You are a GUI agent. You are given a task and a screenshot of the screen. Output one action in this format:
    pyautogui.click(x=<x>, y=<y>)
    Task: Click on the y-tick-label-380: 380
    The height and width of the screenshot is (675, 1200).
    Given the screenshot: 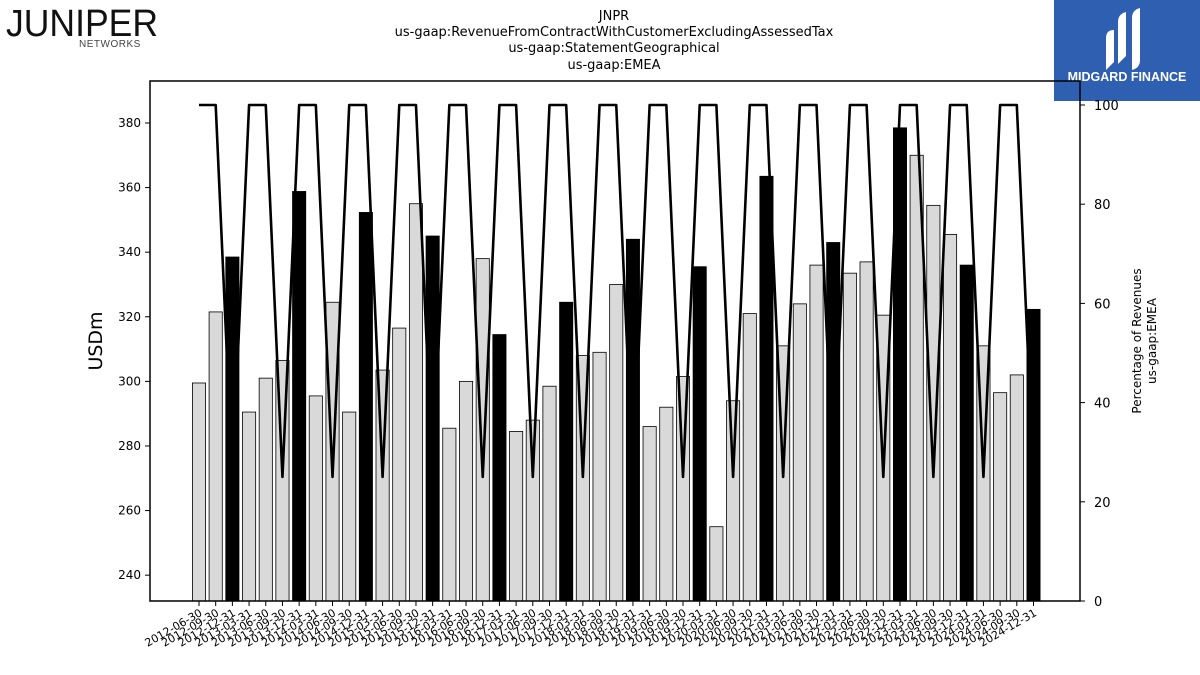 What is the action you would take?
    pyautogui.click(x=129, y=123)
    